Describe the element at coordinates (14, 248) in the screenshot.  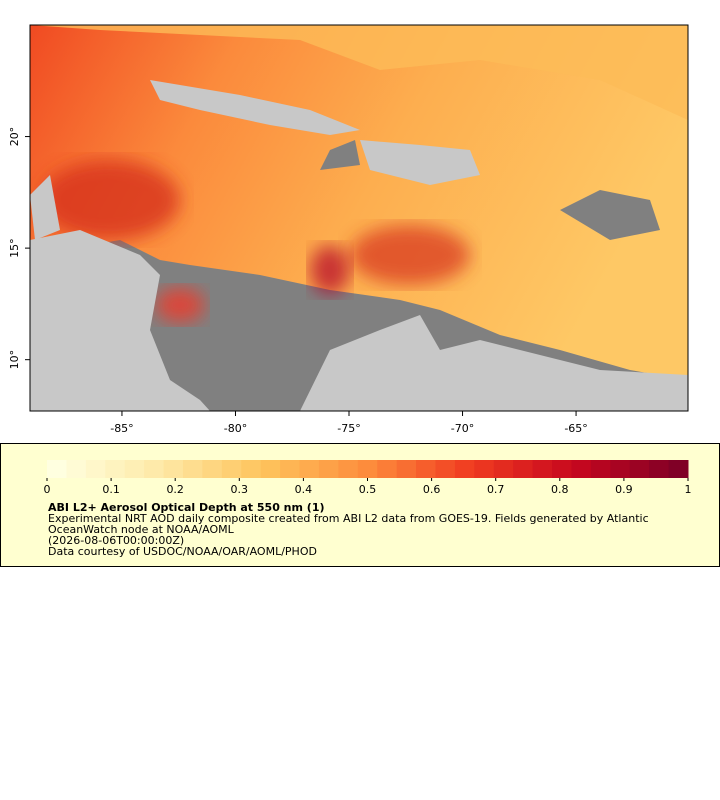
I see `lat-tick-label: 15°` at that location.